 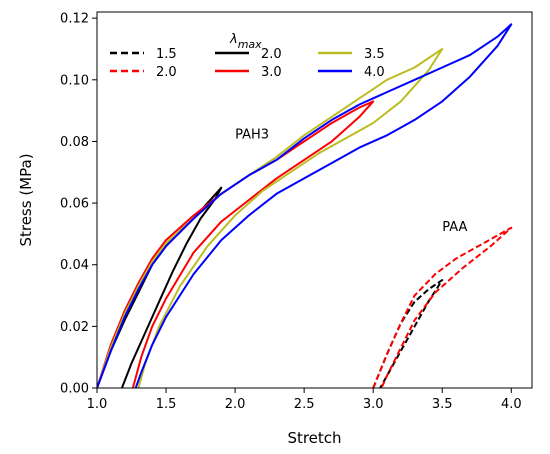 I want to click on legend-label: 3.5, so click(x=374, y=54).